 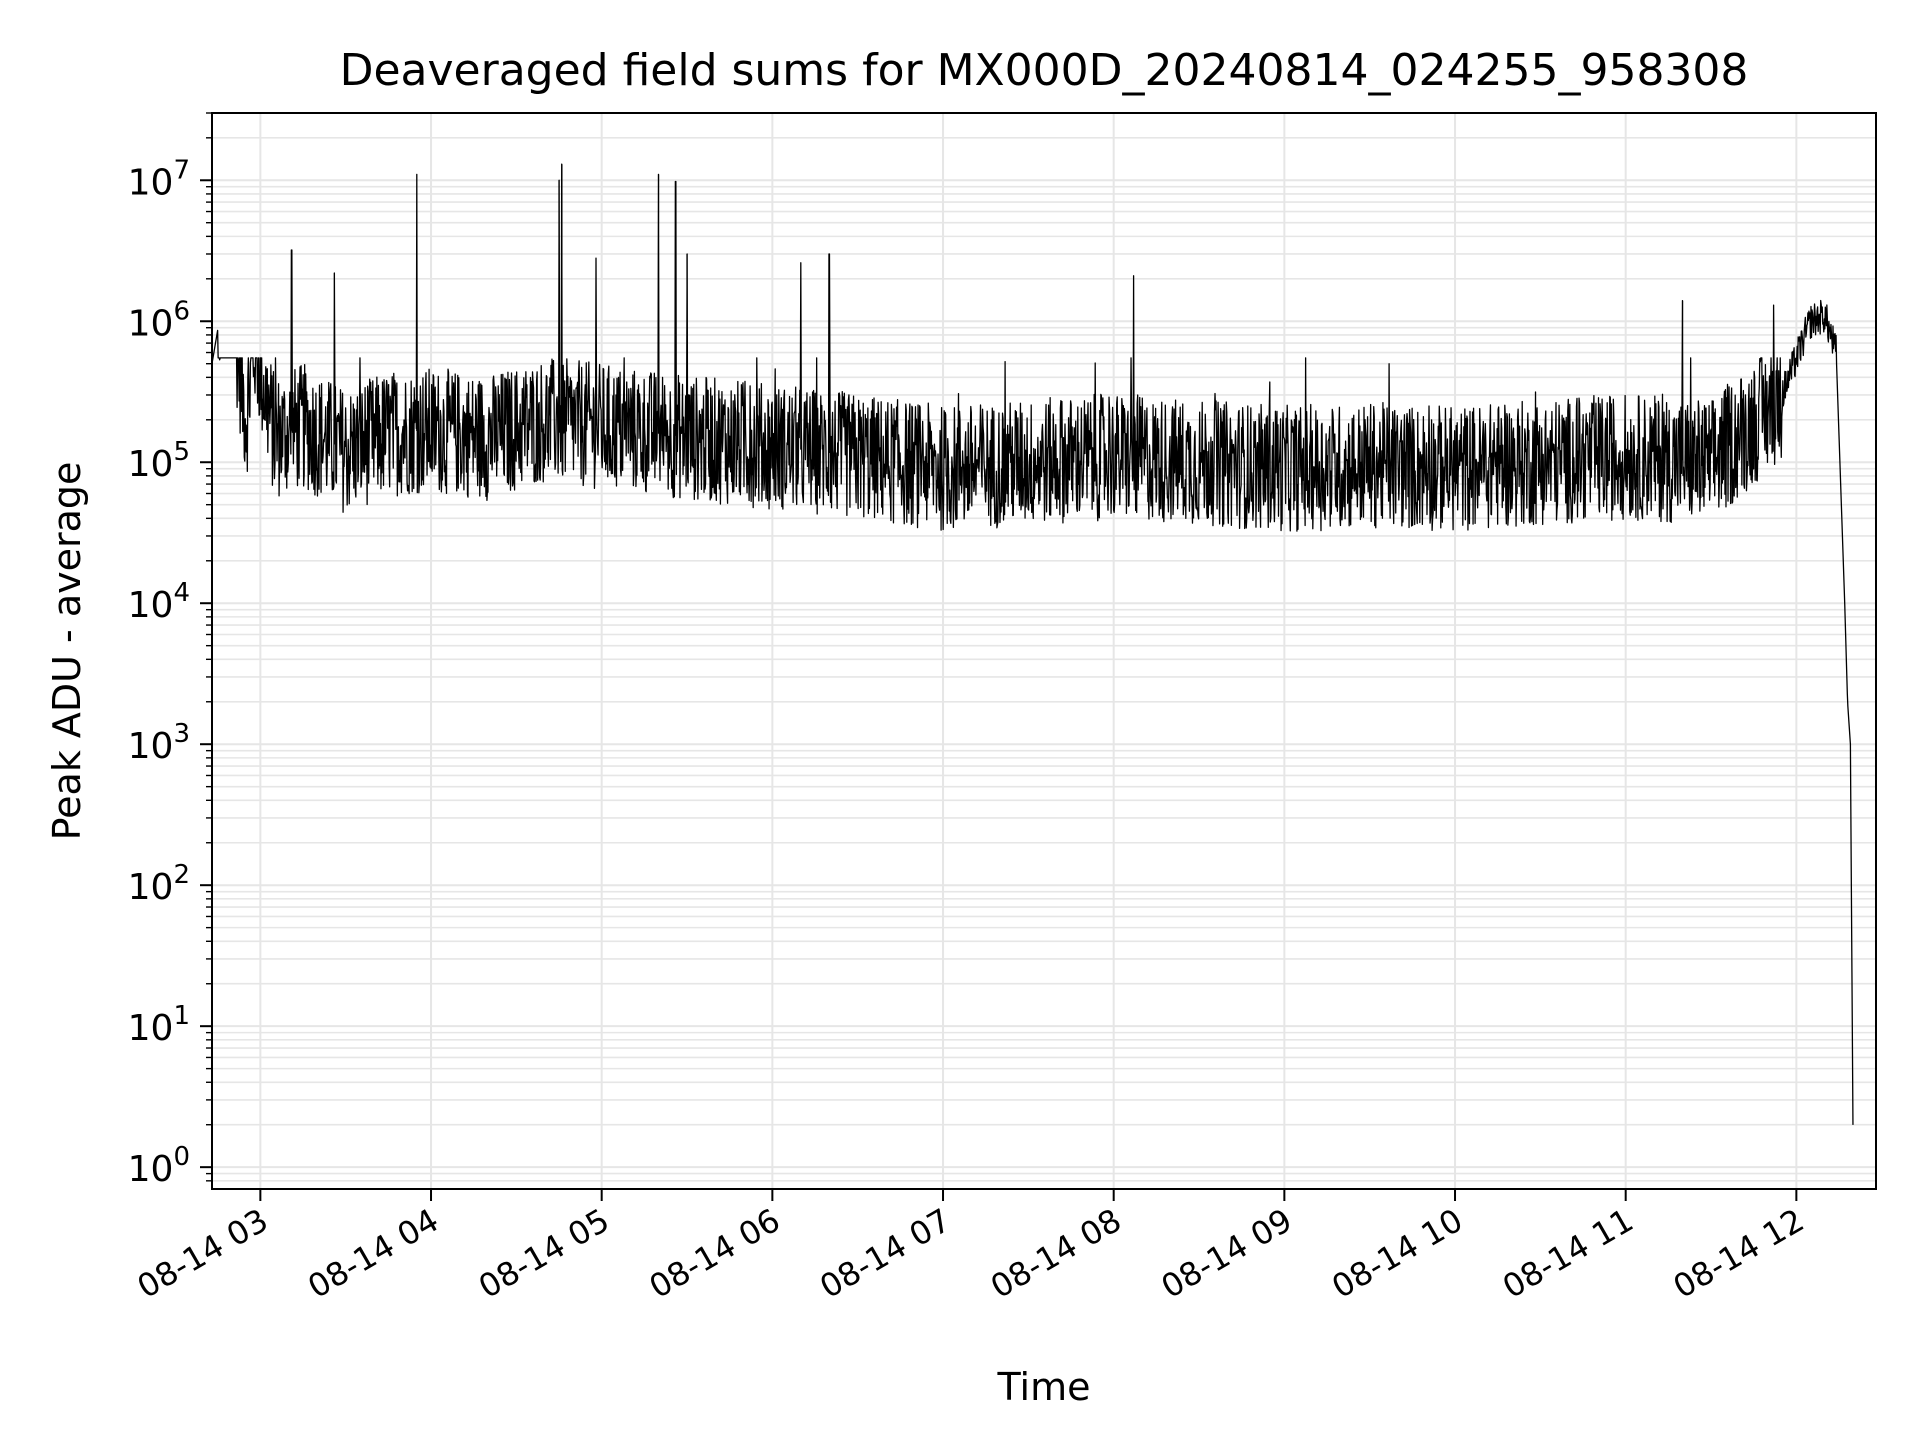 What do you see at coordinates (159, 1025) in the screenshot?
I see `y-tick-label: 10¹` at bounding box center [159, 1025].